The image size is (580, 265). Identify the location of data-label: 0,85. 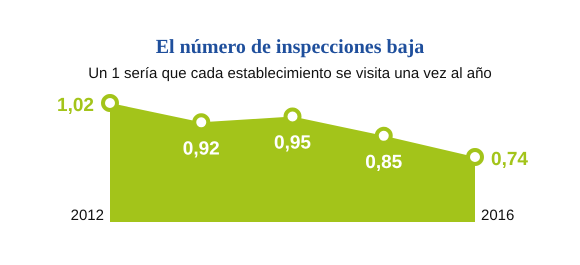
(384, 162).